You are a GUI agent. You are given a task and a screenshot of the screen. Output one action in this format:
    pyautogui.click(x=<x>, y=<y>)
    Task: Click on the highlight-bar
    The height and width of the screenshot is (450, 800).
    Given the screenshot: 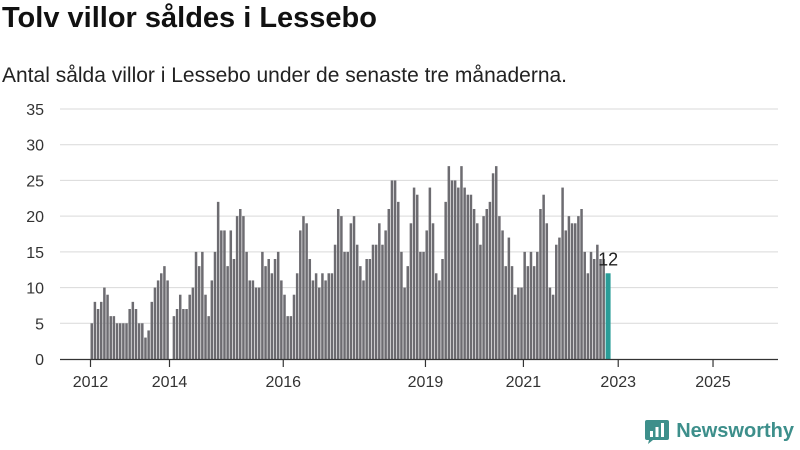 What is the action you would take?
    pyautogui.click(x=608, y=316)
    